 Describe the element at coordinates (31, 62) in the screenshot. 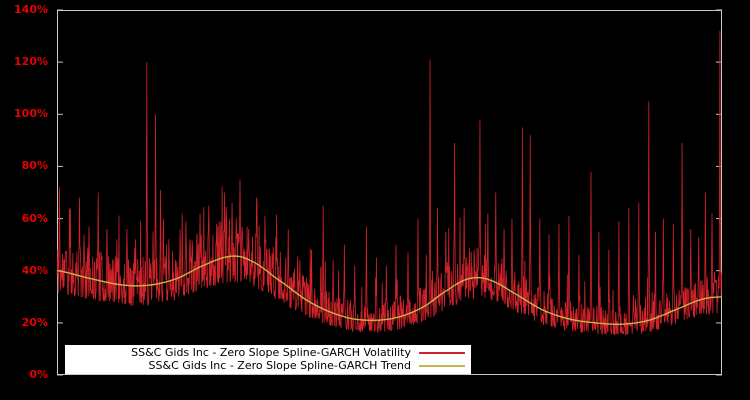

I see `y-axis-tick-label: 120%` at that location.